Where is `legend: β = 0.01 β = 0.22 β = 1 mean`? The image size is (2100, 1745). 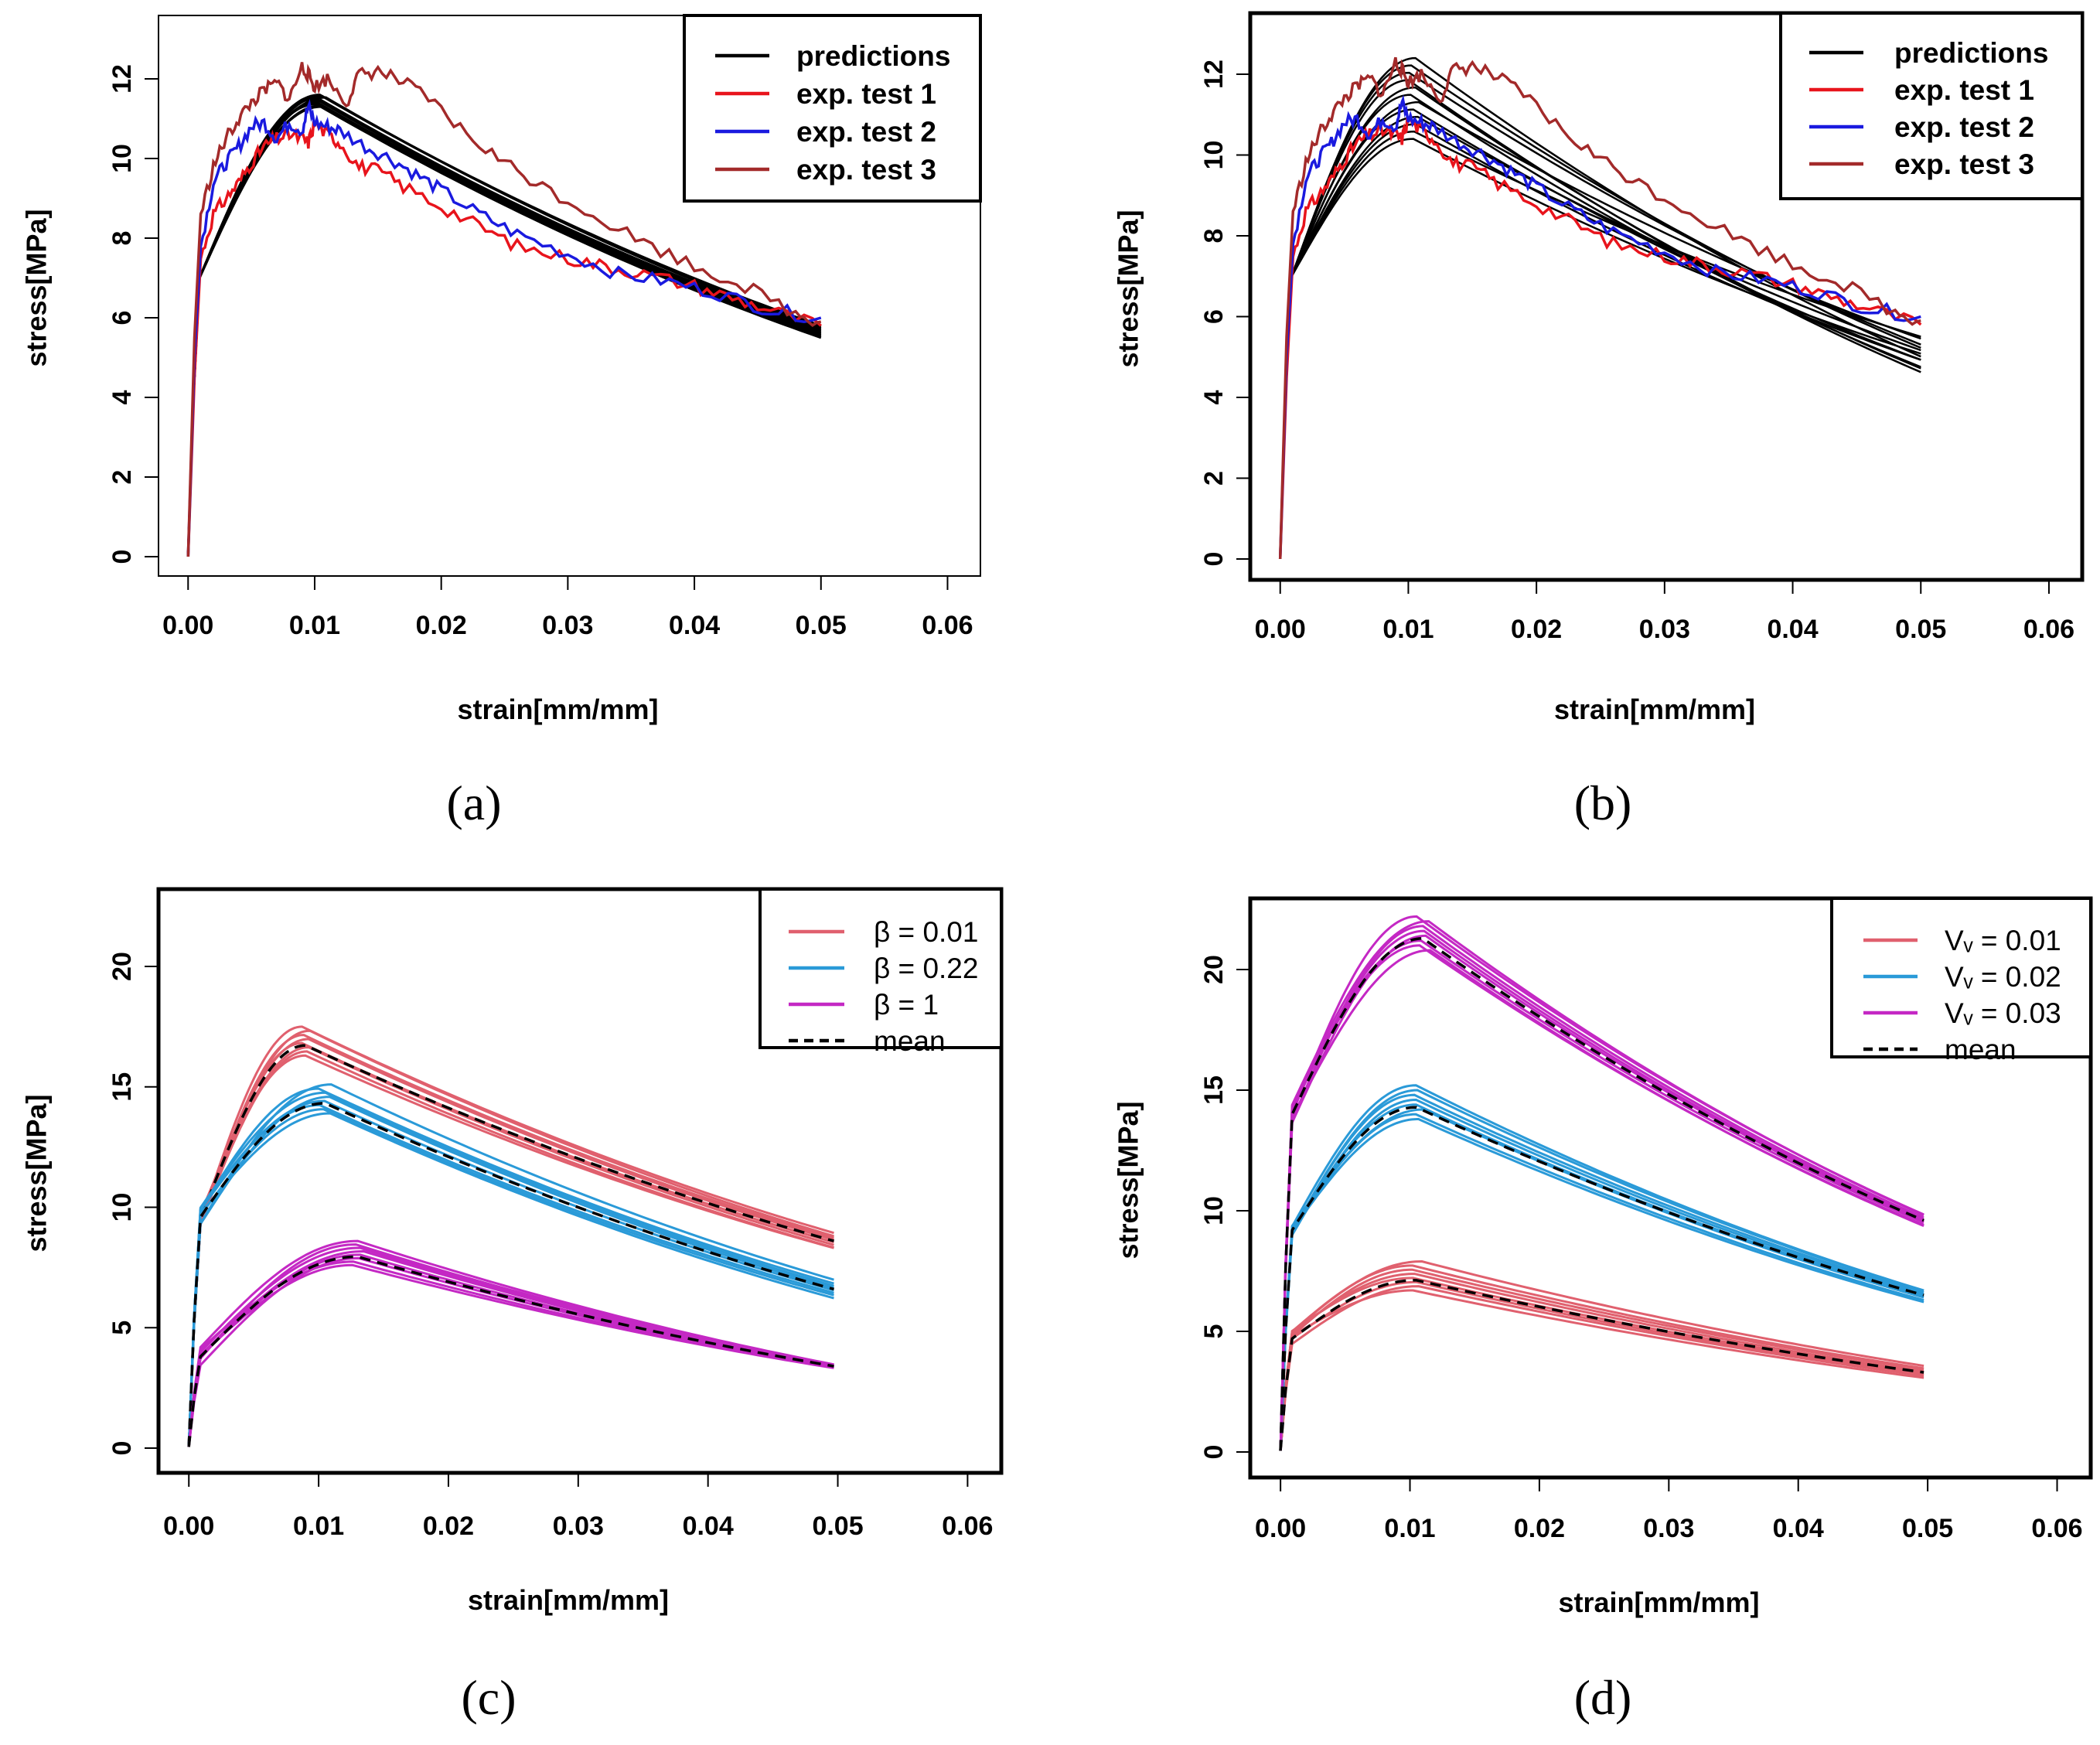
legend: β = 0.01 β = 0.22 β = 1 mean is located at coordinates (881, 972).